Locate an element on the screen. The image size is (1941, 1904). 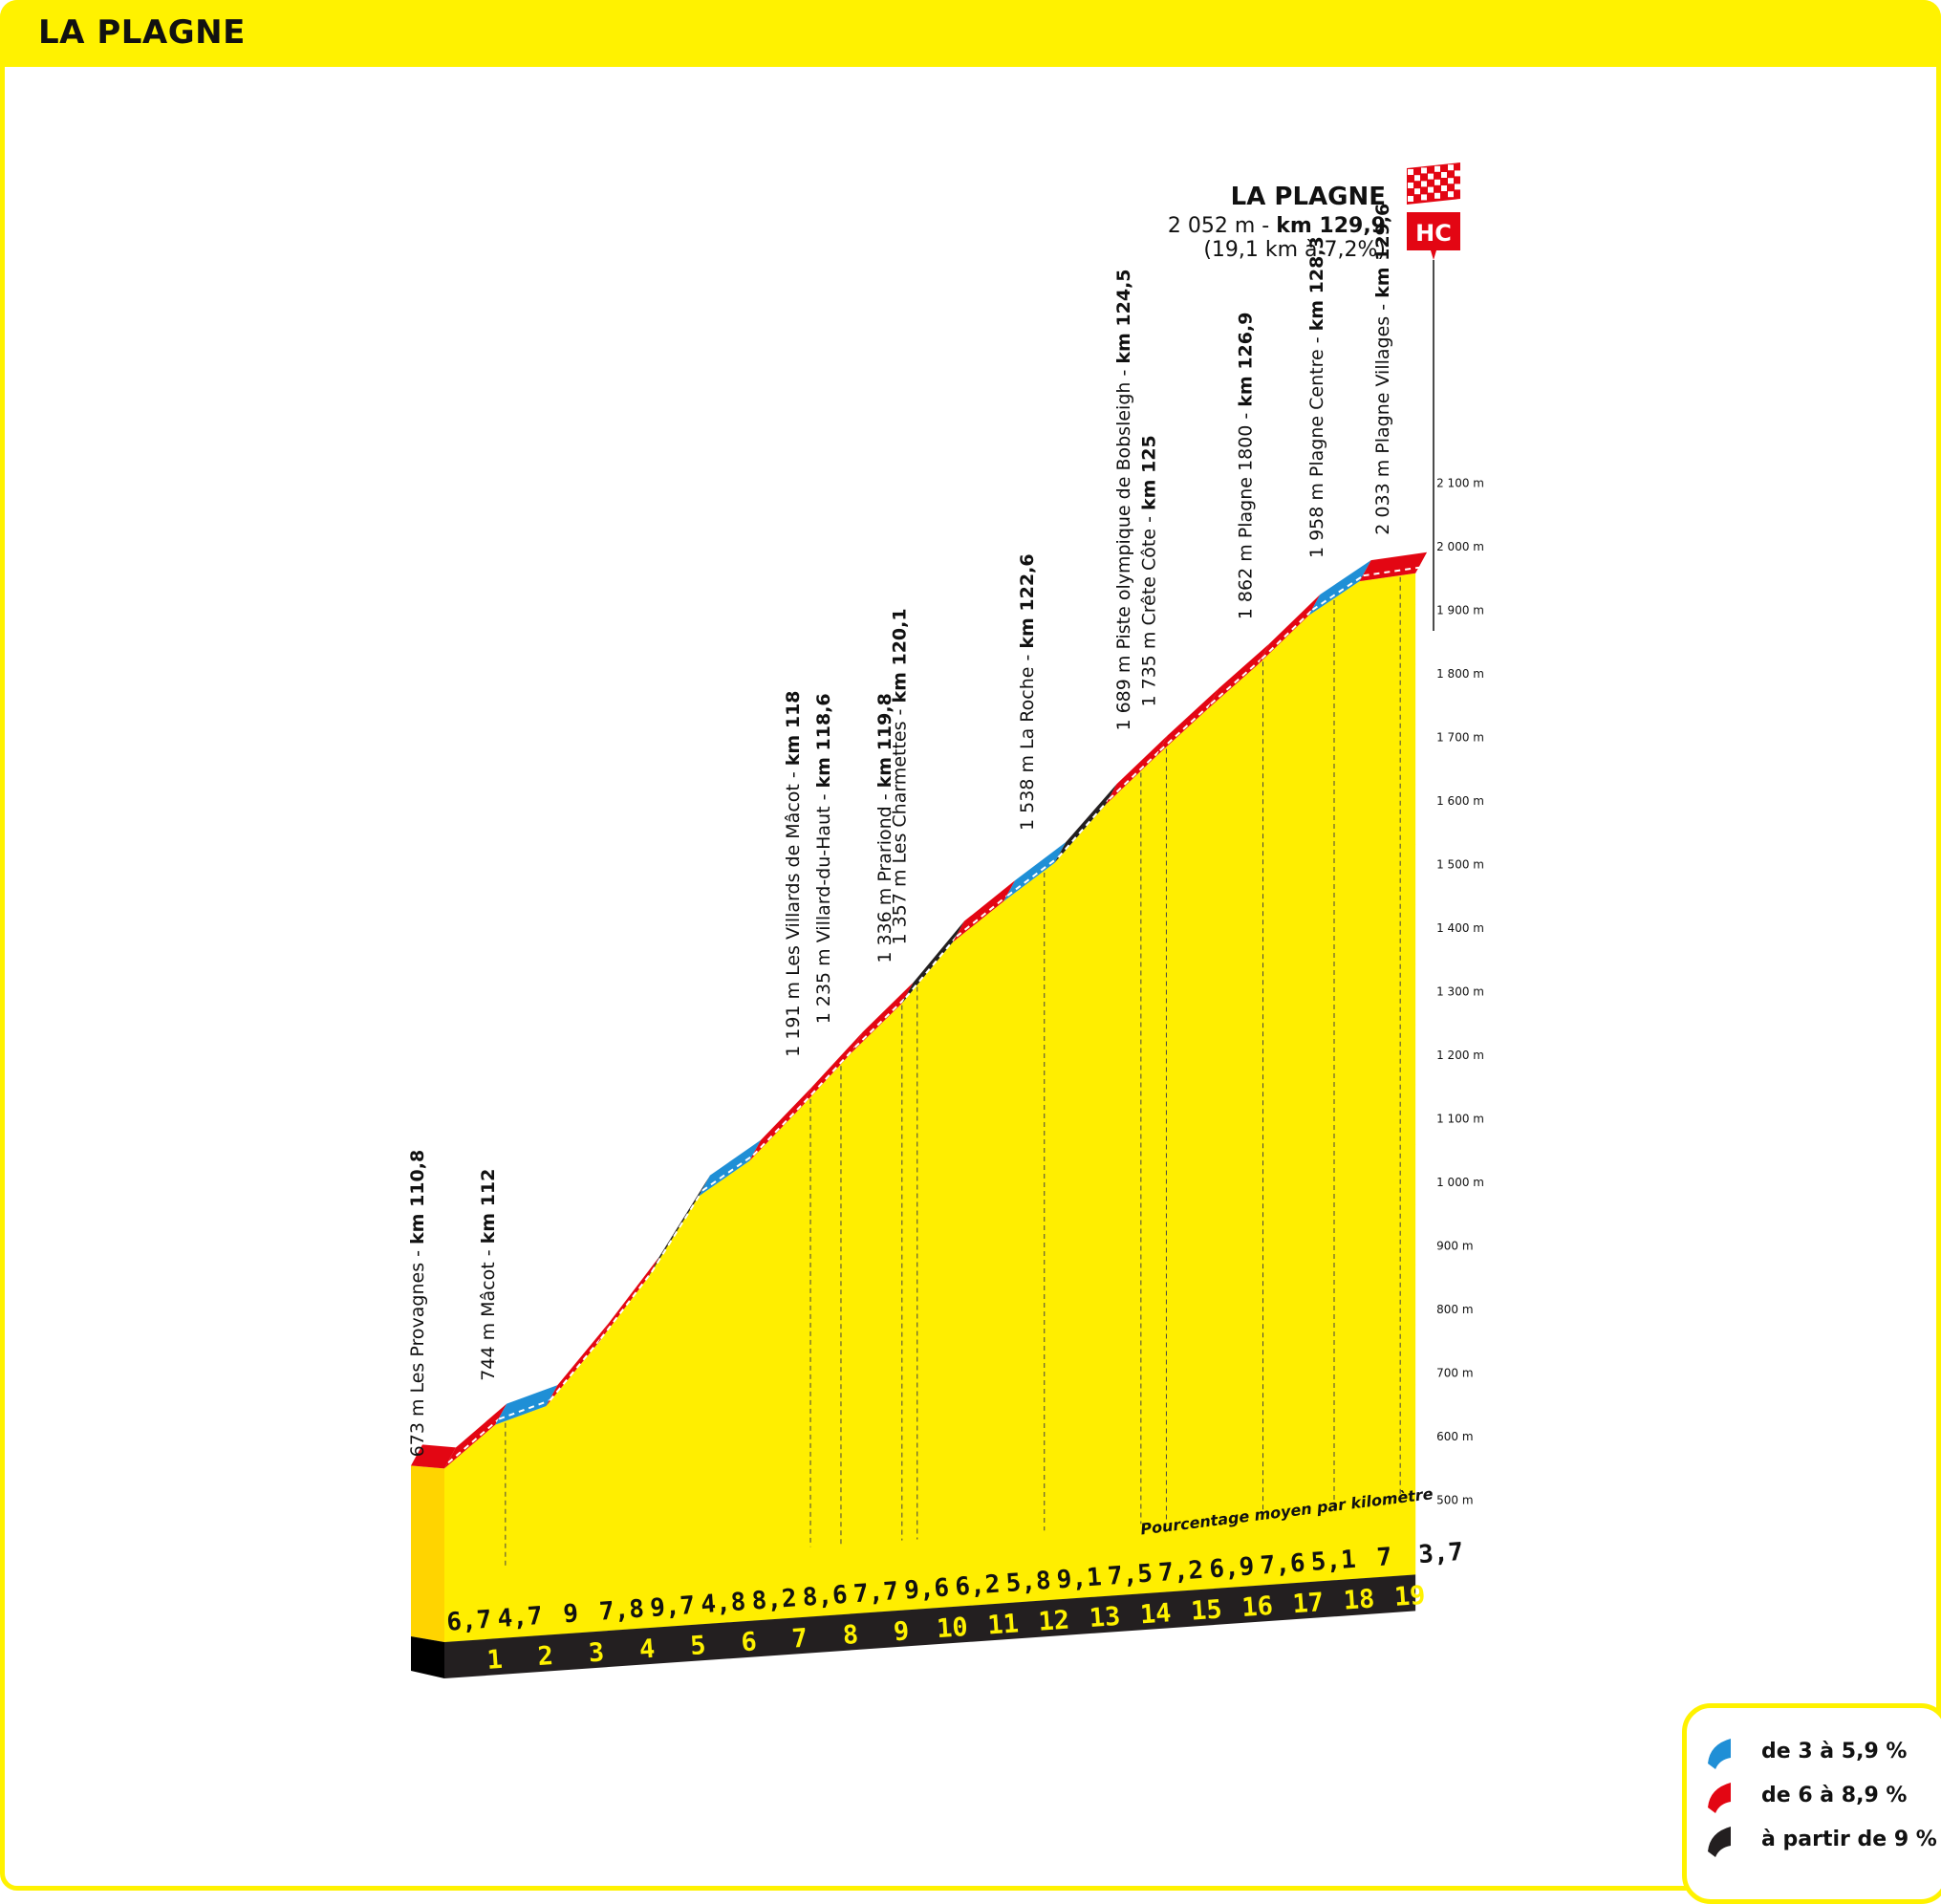
header-bar: LA PLAGNE is located at coordinates (970, 33).